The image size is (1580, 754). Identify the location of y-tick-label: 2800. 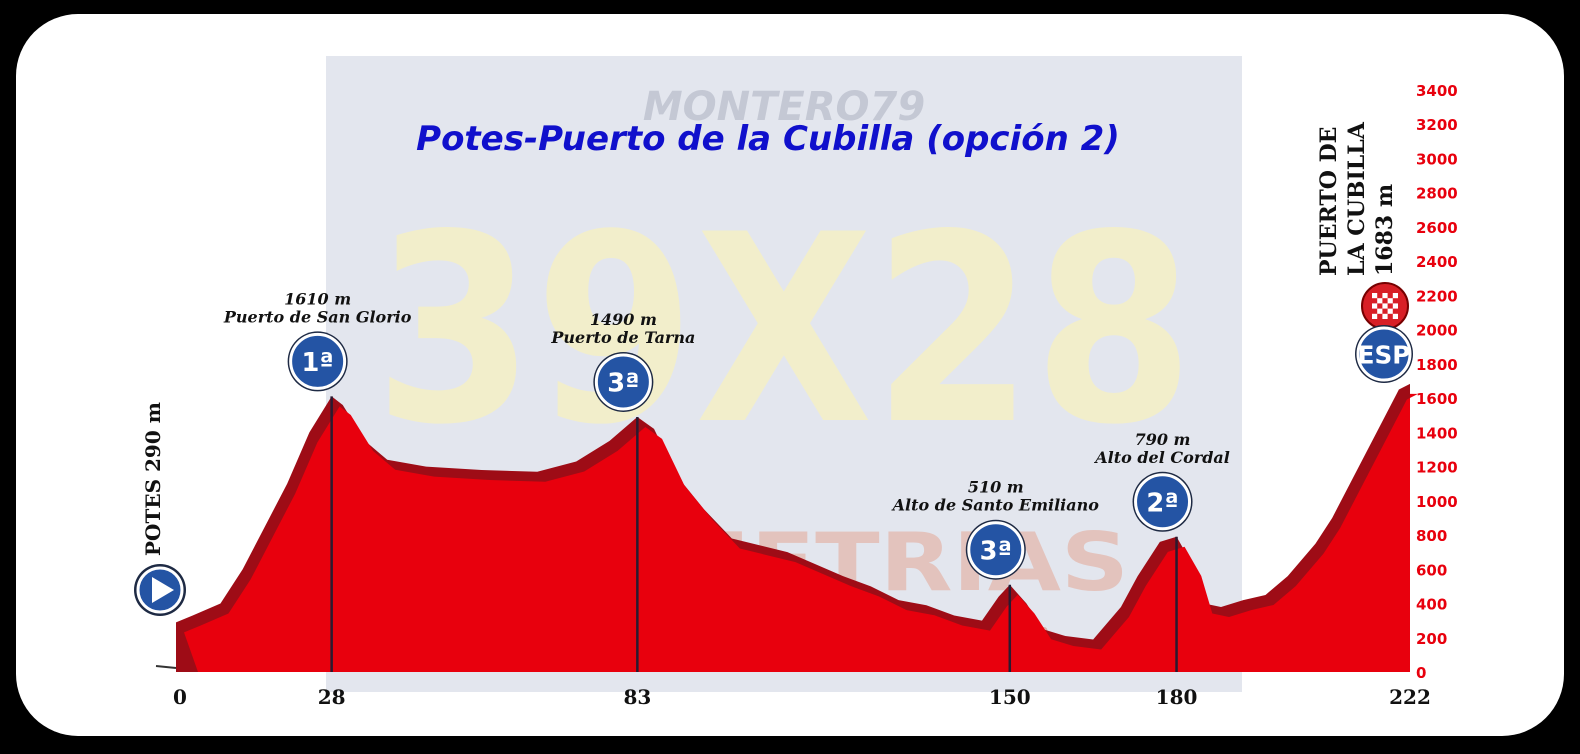
(1437, 194).